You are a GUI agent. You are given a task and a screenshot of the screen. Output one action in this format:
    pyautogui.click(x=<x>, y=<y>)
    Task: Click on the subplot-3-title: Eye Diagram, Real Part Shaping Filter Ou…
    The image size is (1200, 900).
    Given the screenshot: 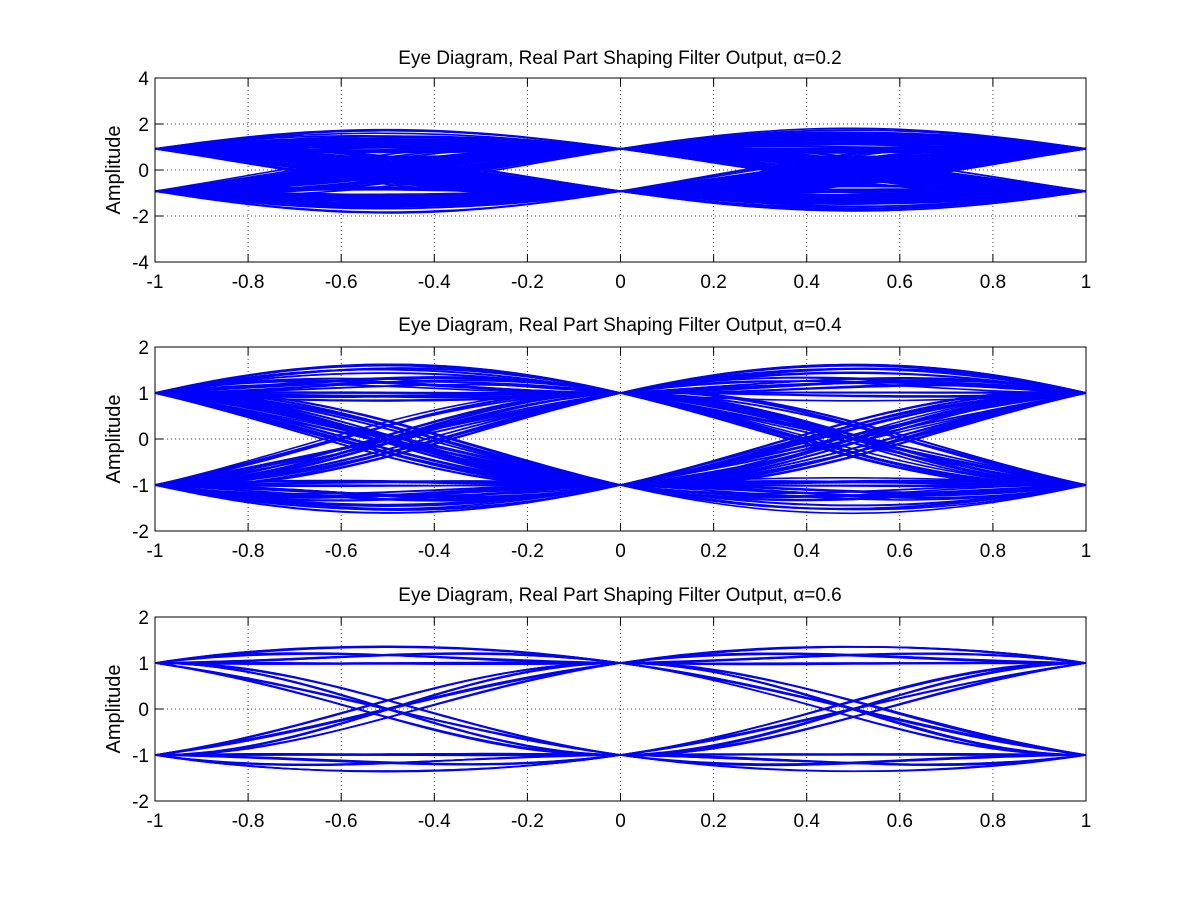 What is the action you would take?
    pyautogui.click(x=619, y=595)
    